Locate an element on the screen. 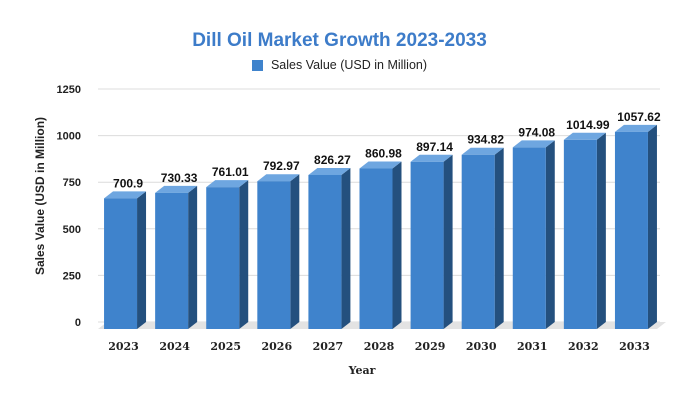 Image resolution: width=679 pixels, height=407 pixels. x-tick-label: 2024 is located at coordinates (174, 346).